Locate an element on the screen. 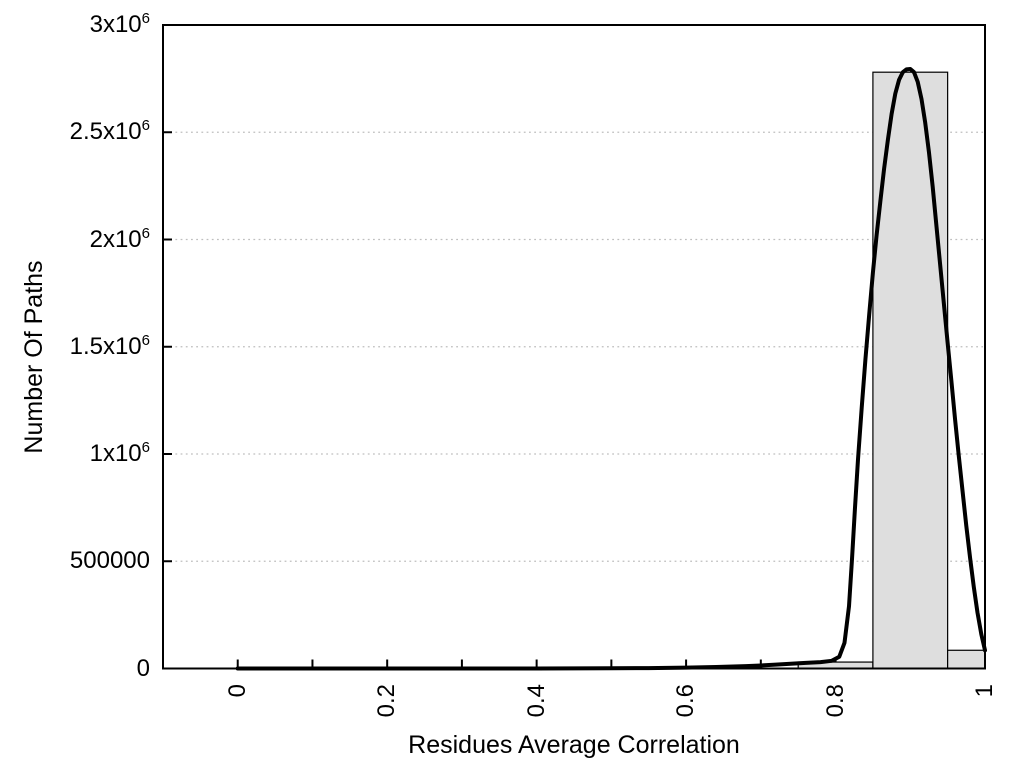 The image size is (1024, 768). y-tick-label: 500000 is located at coordinates (109, 561).